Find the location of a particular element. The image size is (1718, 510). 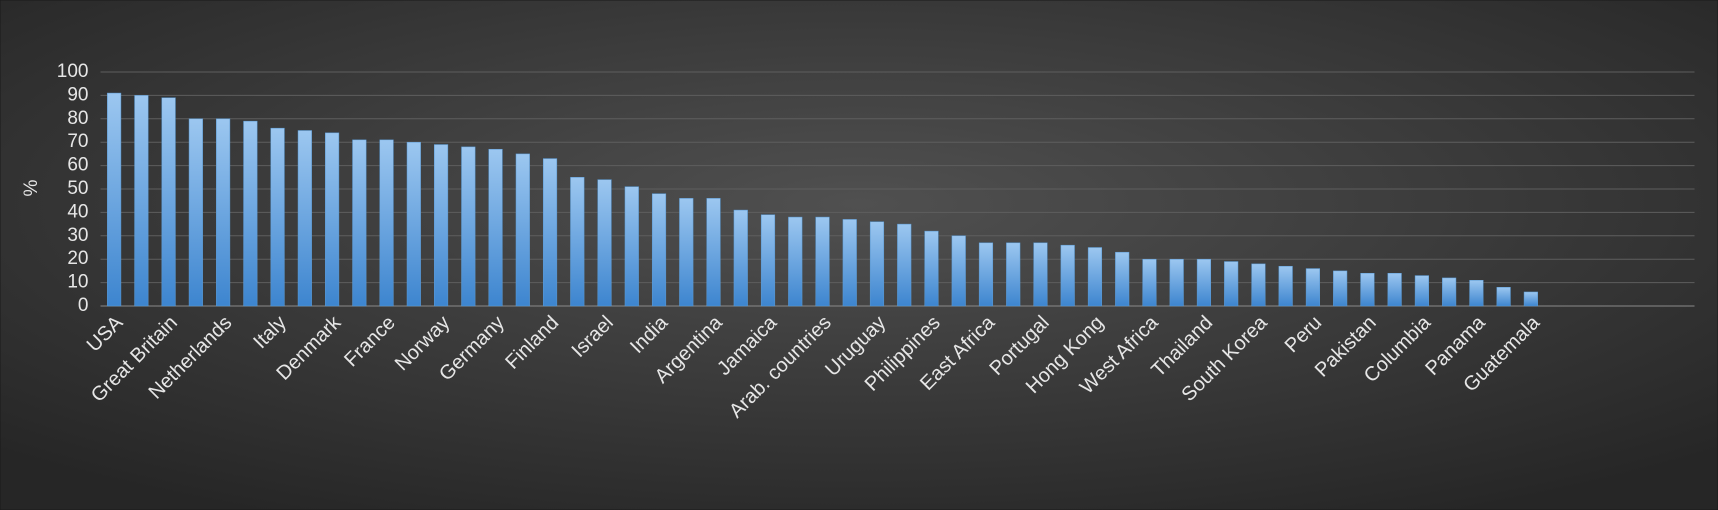

y-tick-label: 100 is located at coordinates (73, 71).